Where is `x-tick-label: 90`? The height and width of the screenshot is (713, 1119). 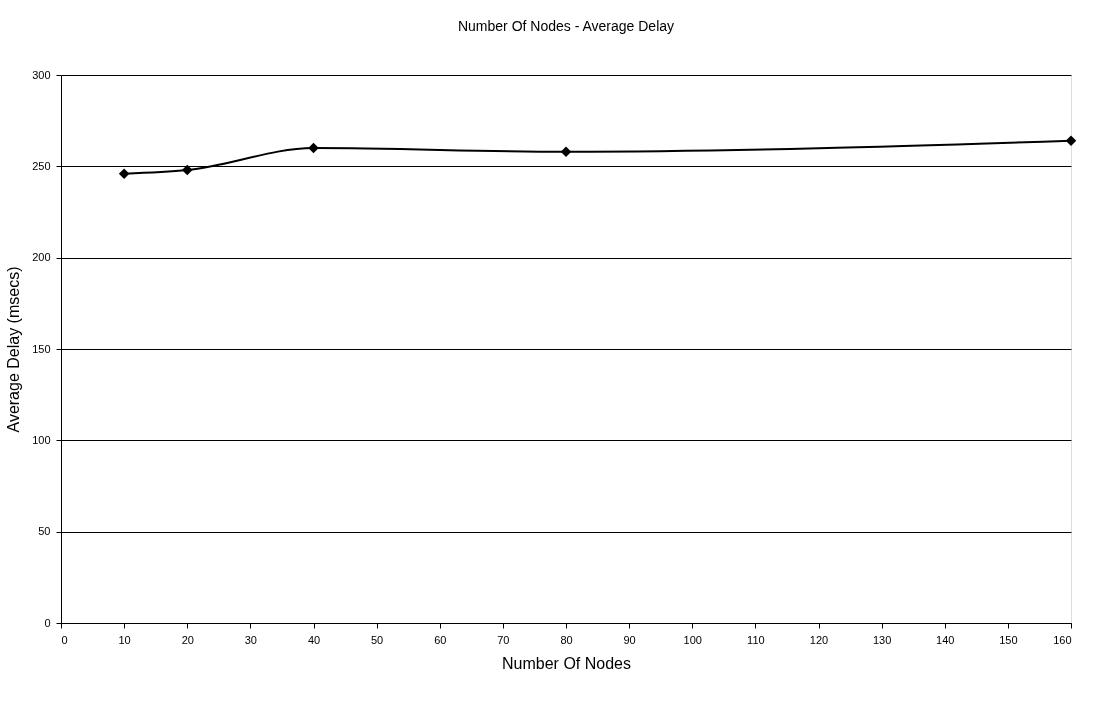
x-tick-label: 90 is located at coordinates (629, 639).